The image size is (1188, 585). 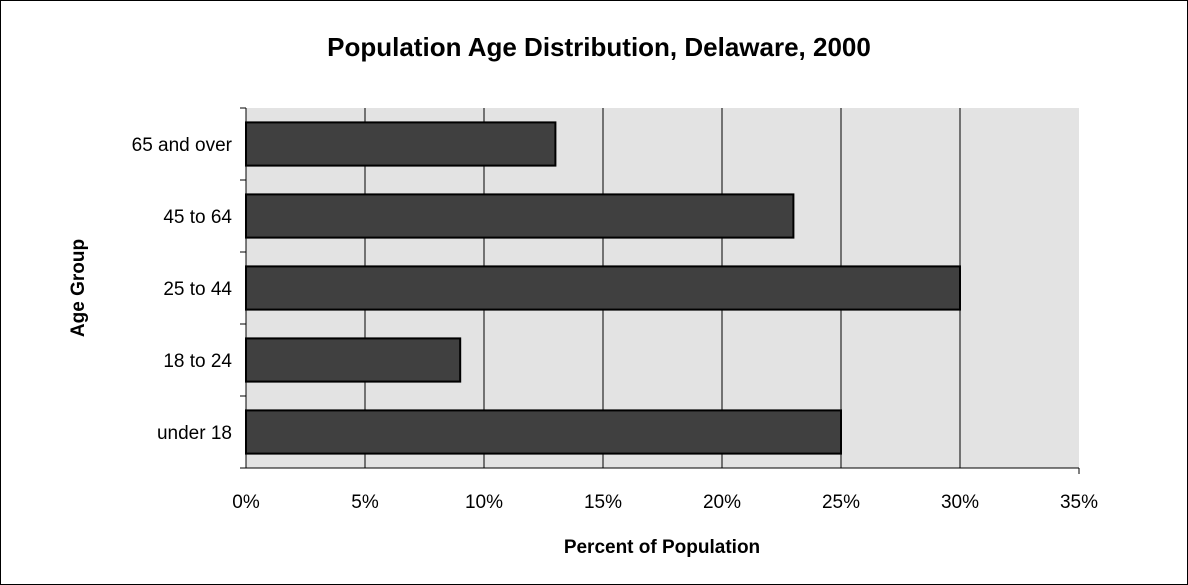 What do you see at coordinates (960, 502) in the screenshot?
I see `x-tick-label: 30%` at bounding box center [960, 502].